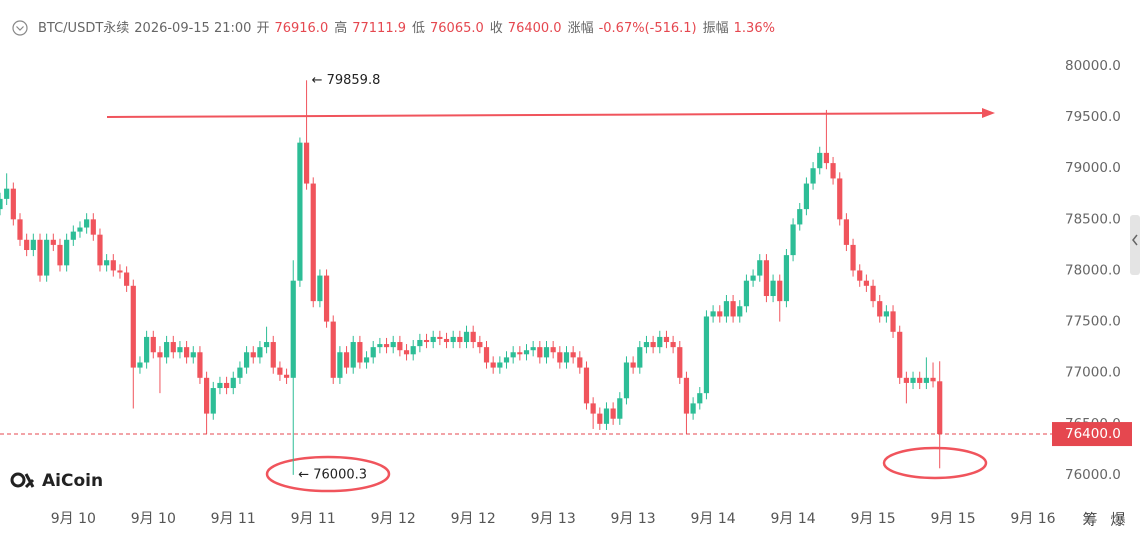  I want to click on y-tick-label: 77500.0, so click(1093, 322).